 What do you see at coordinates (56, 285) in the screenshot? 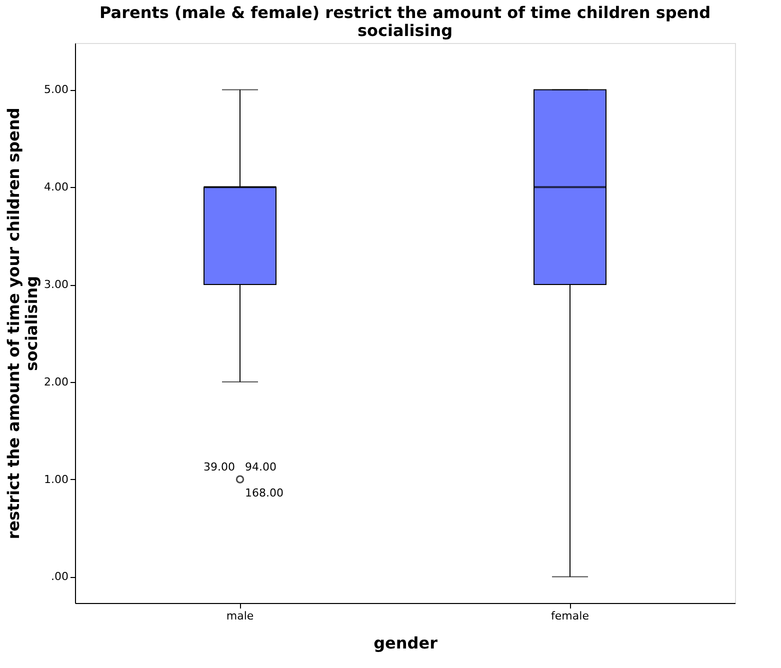
I see `y-tick-label: 3.00` at bounding box center [56, 285].